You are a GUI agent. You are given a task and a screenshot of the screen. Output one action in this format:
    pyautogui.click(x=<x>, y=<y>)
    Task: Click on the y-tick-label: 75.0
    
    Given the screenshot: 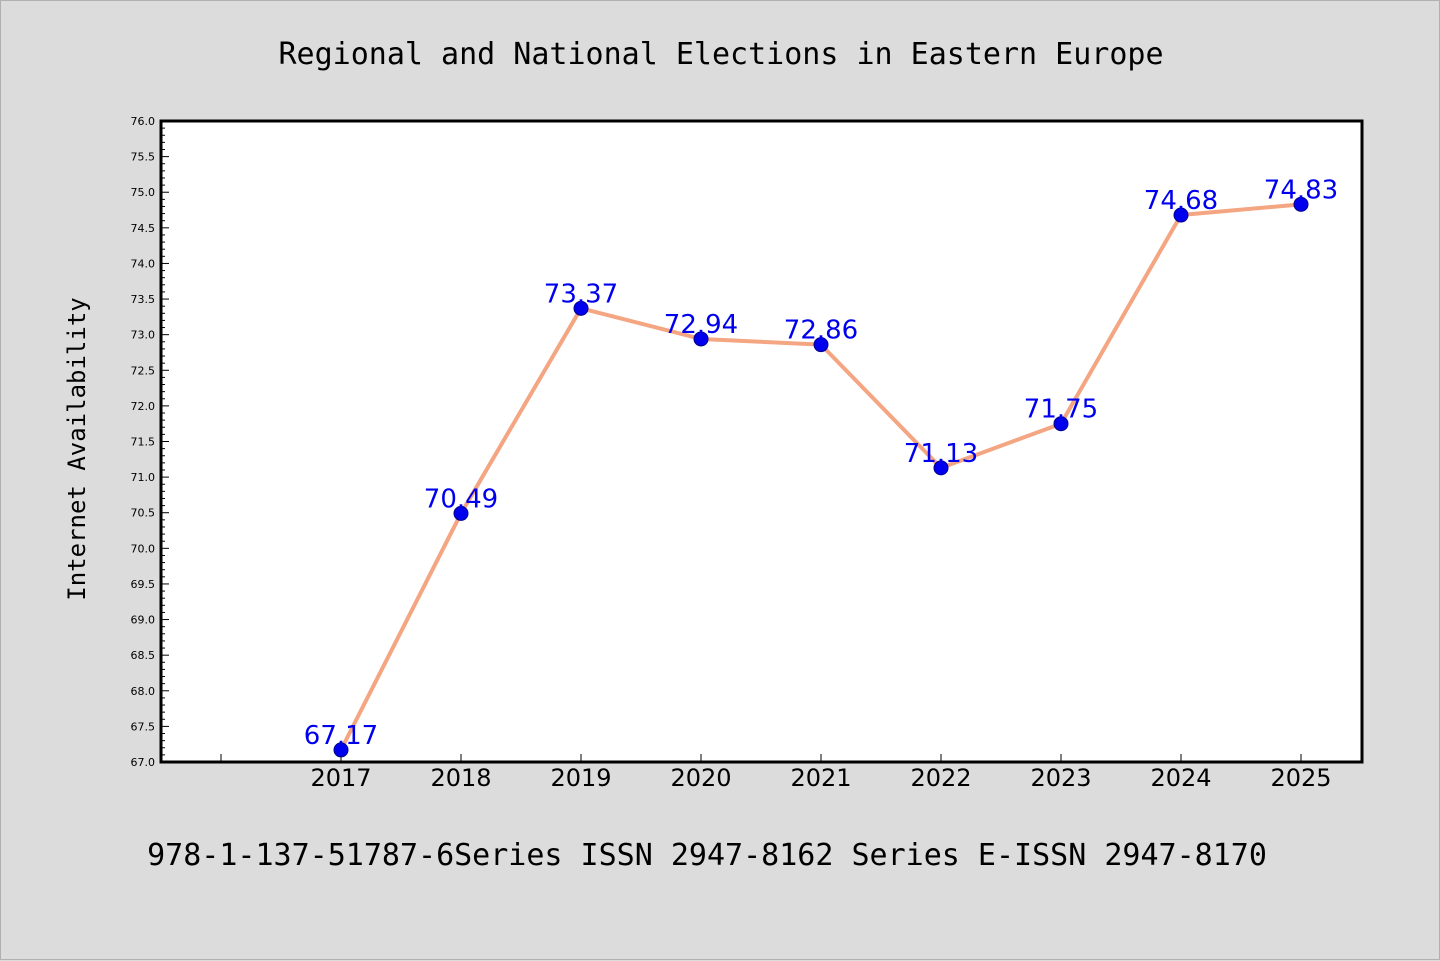 What is the action you would take?
    pyautogui.click(x=143, y=192)
    